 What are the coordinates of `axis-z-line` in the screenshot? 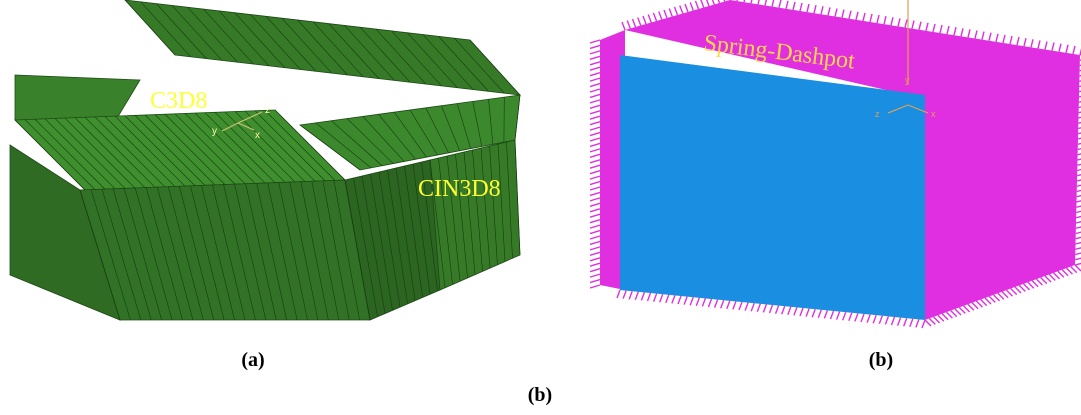 It's located at (250, 117).